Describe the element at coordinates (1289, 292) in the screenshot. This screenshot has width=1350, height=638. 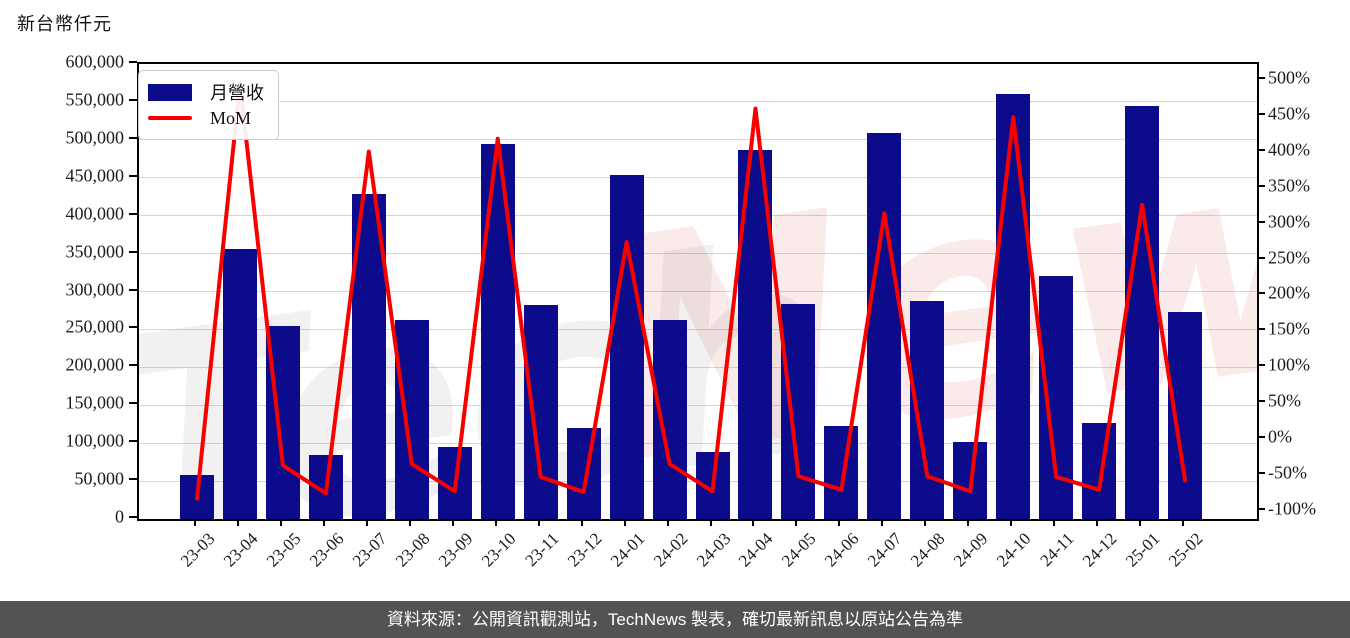
I see `right-axis-tick-label: 200%` at that location.